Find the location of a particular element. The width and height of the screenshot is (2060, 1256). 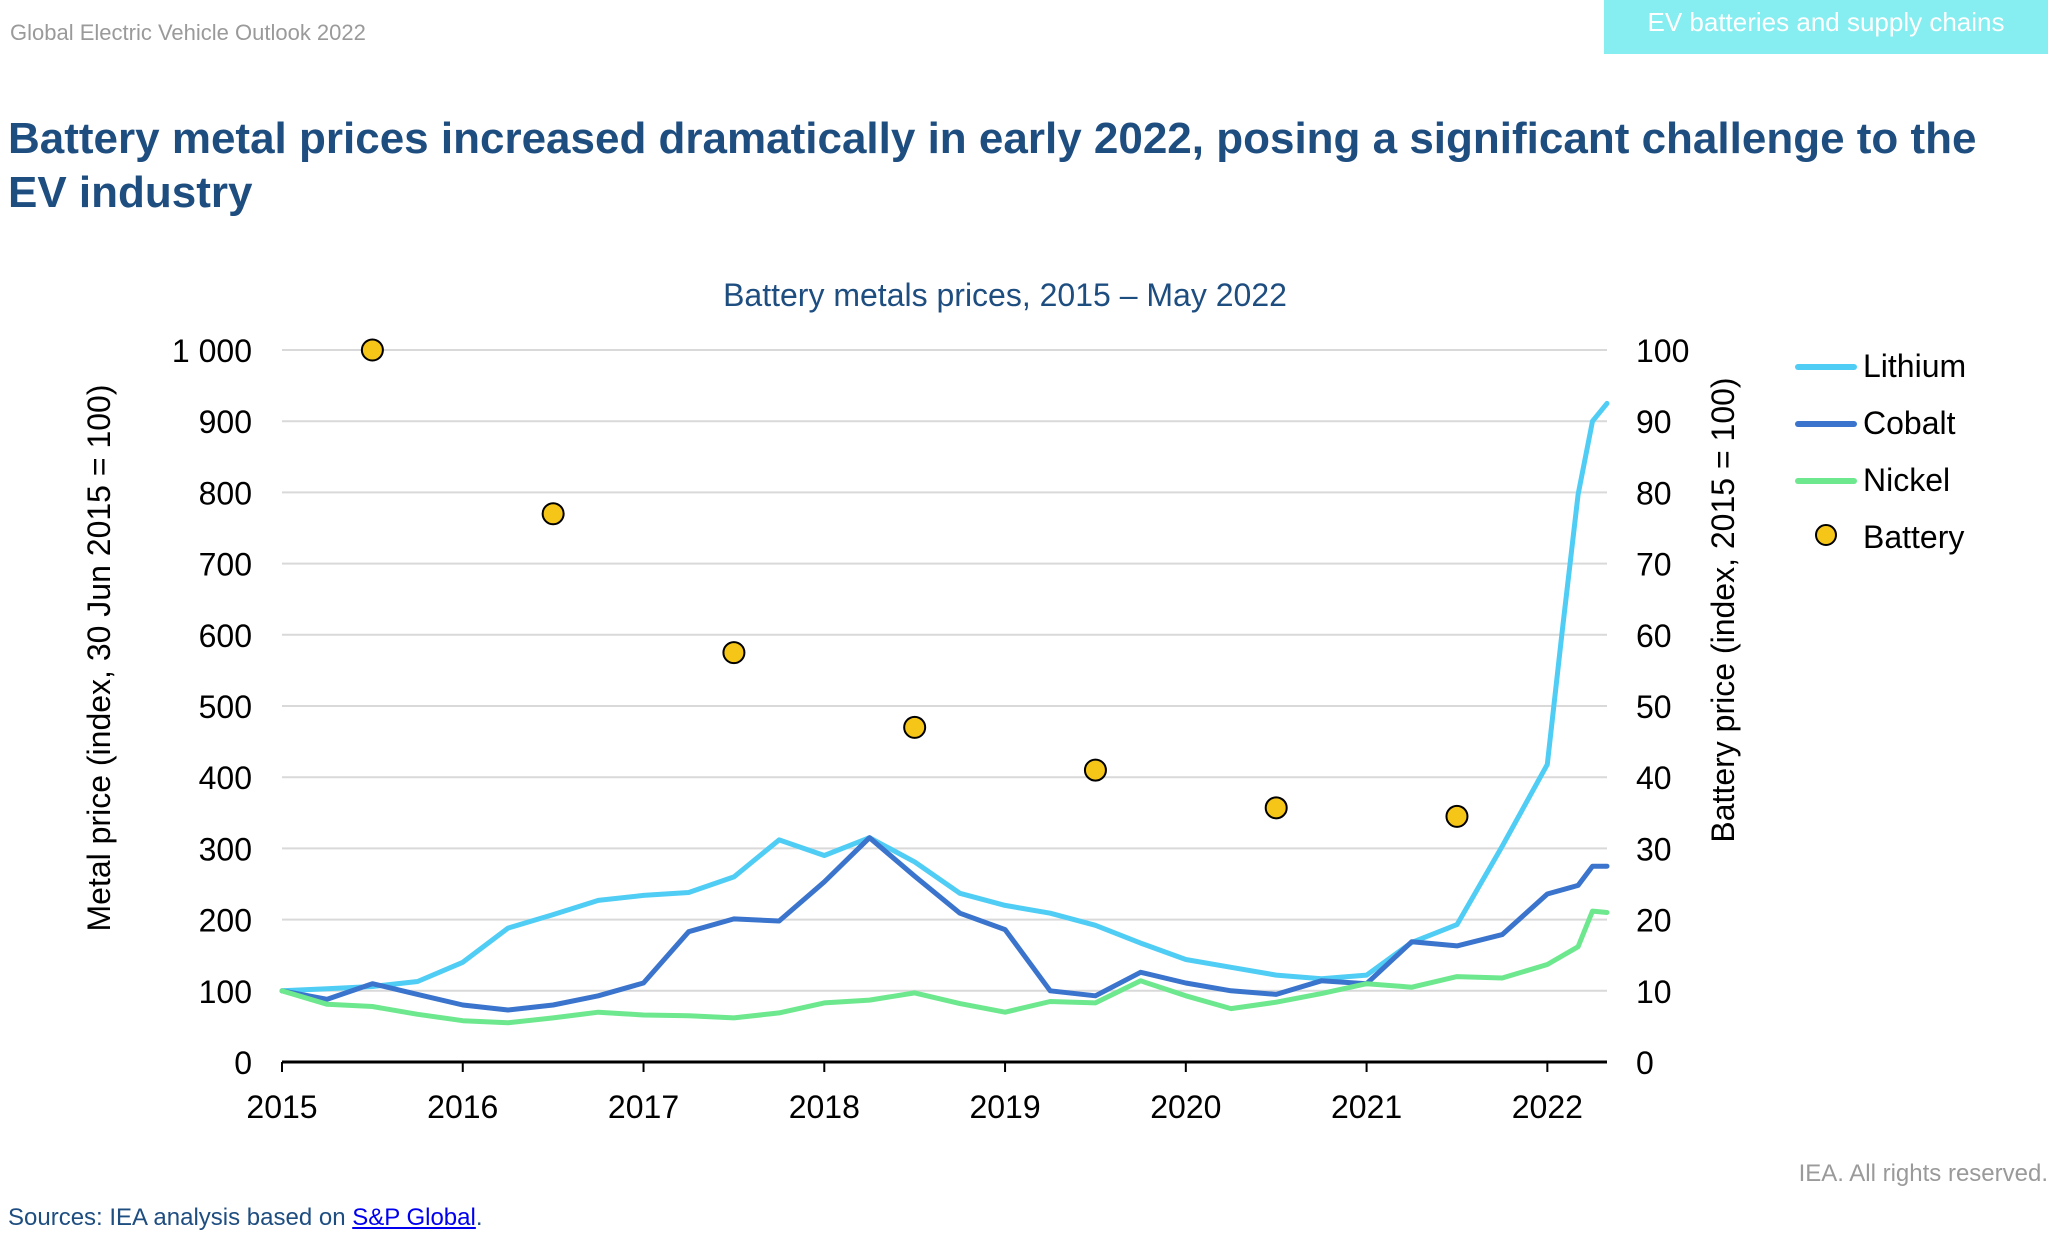

x-tick-label: 2017 is located at coordinates (643, 1107).